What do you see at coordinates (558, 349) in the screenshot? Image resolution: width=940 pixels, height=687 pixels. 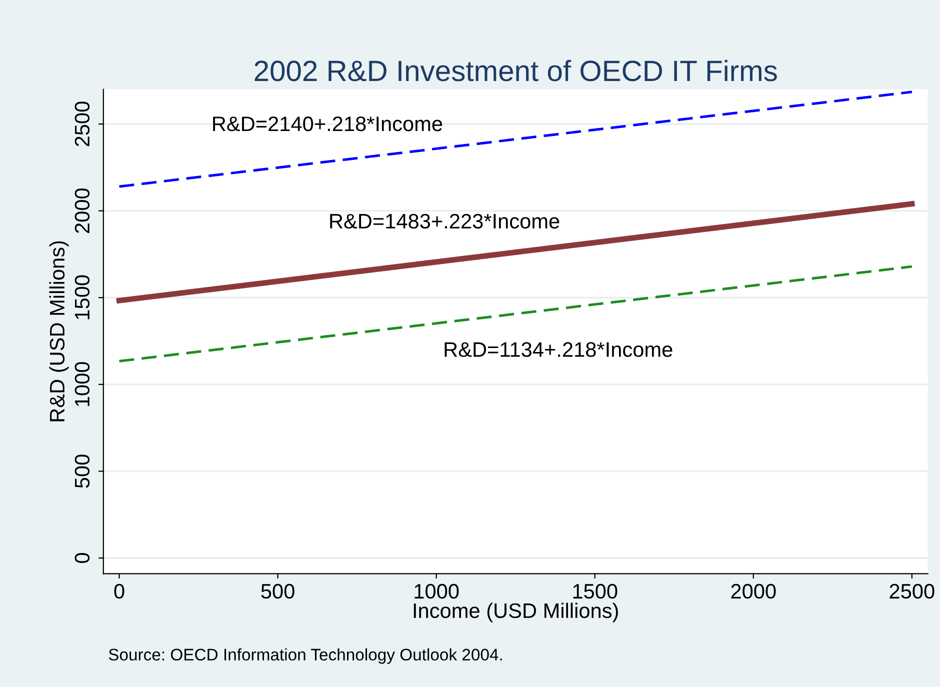 I see `annotation: R&D=1134+.218*Income` at bounding box center [558, 349].